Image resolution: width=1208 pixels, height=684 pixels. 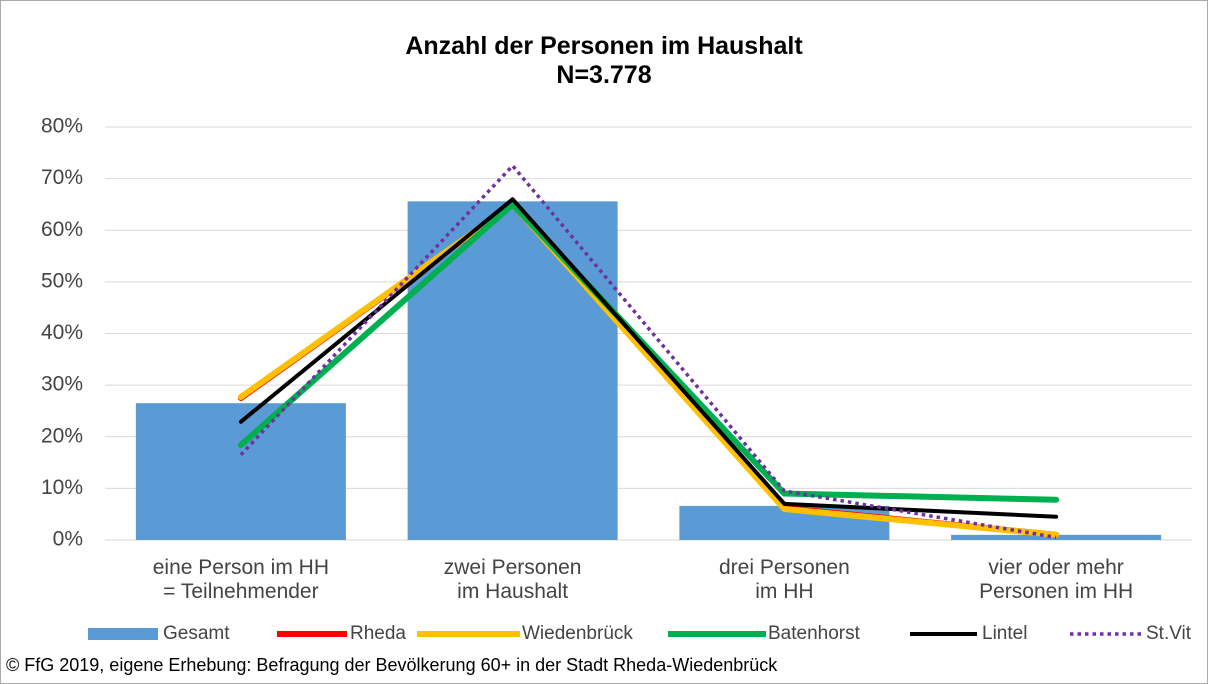 What do you see at coordinates (62, 126) in the screenshot?
I see `y-tick-label: 80%` at bounding box center [62, 126].